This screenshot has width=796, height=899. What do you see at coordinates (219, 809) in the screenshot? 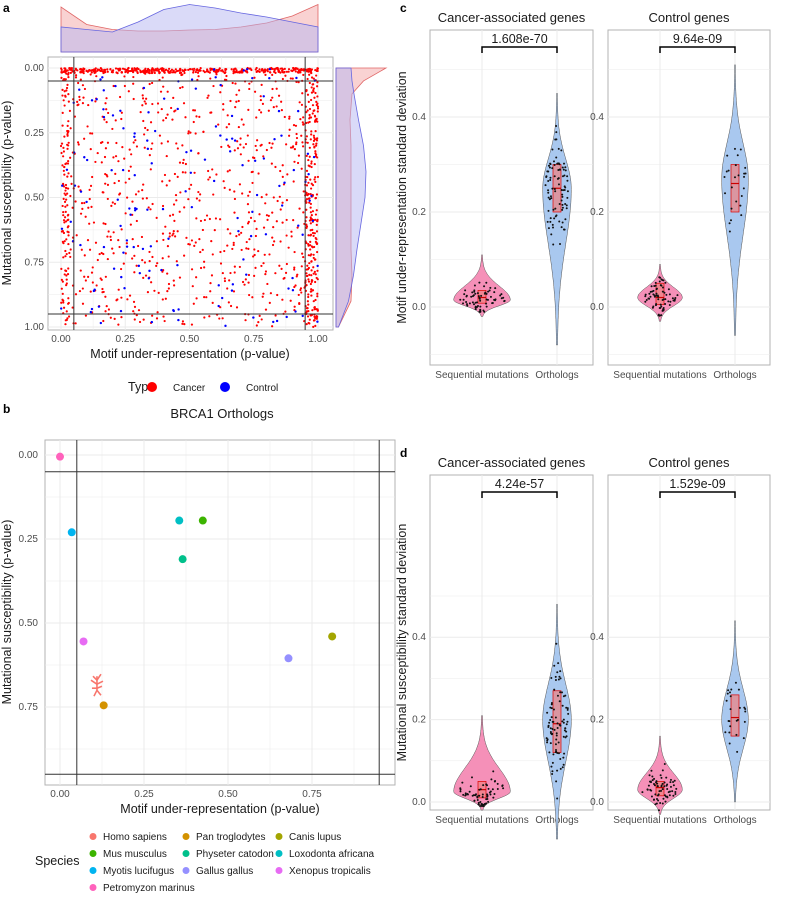
I see `x-axis-label: Motif under-representation (p-value)` at bounding box center [219, 809].